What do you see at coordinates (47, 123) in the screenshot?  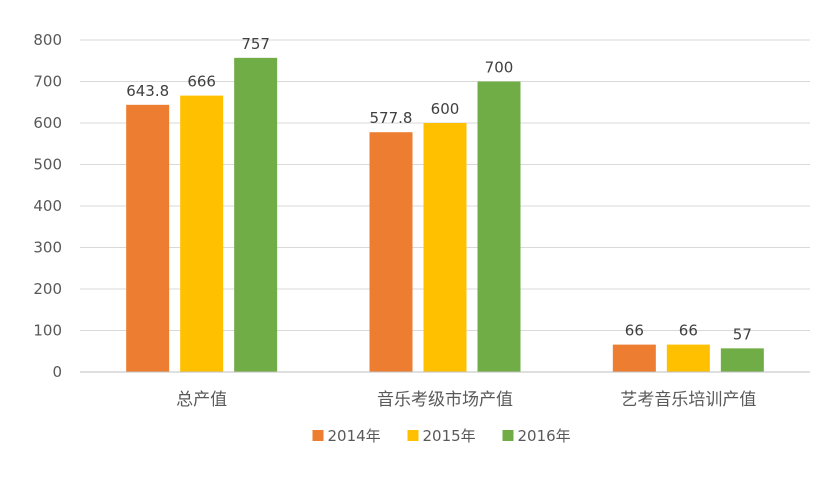 I see `y-tick-label: 600` at bounding box center [47, 123].